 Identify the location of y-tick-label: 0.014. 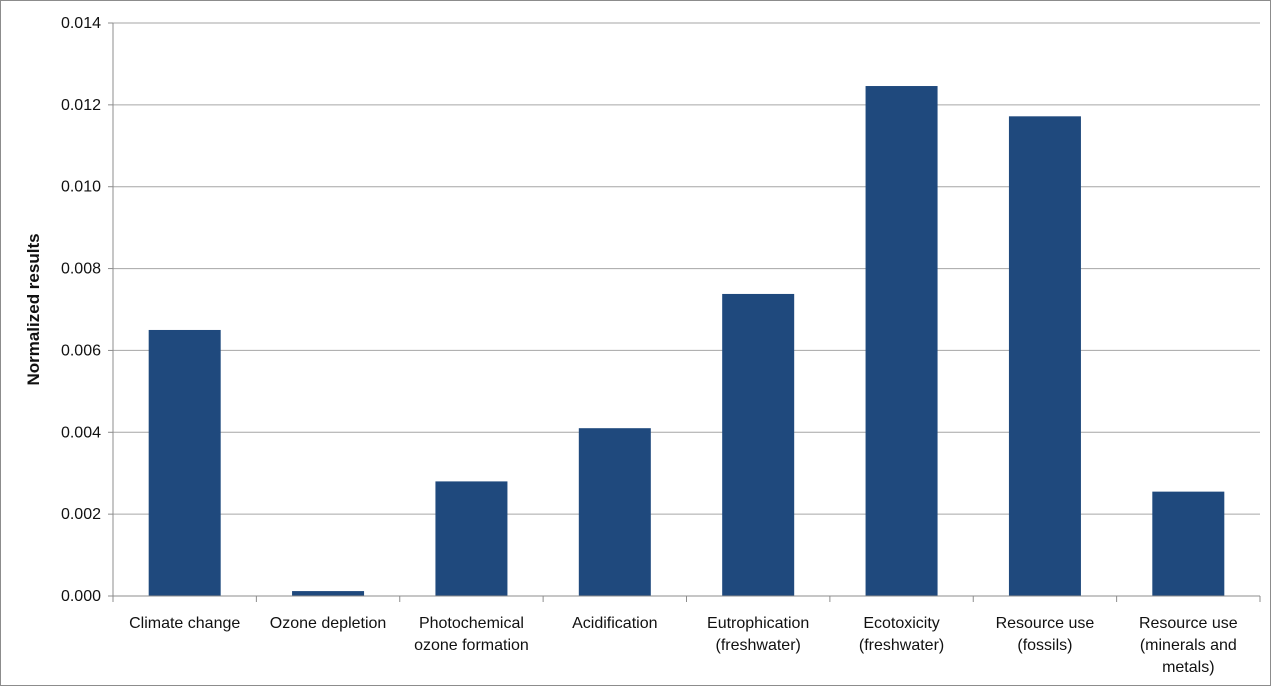
(81, 23).